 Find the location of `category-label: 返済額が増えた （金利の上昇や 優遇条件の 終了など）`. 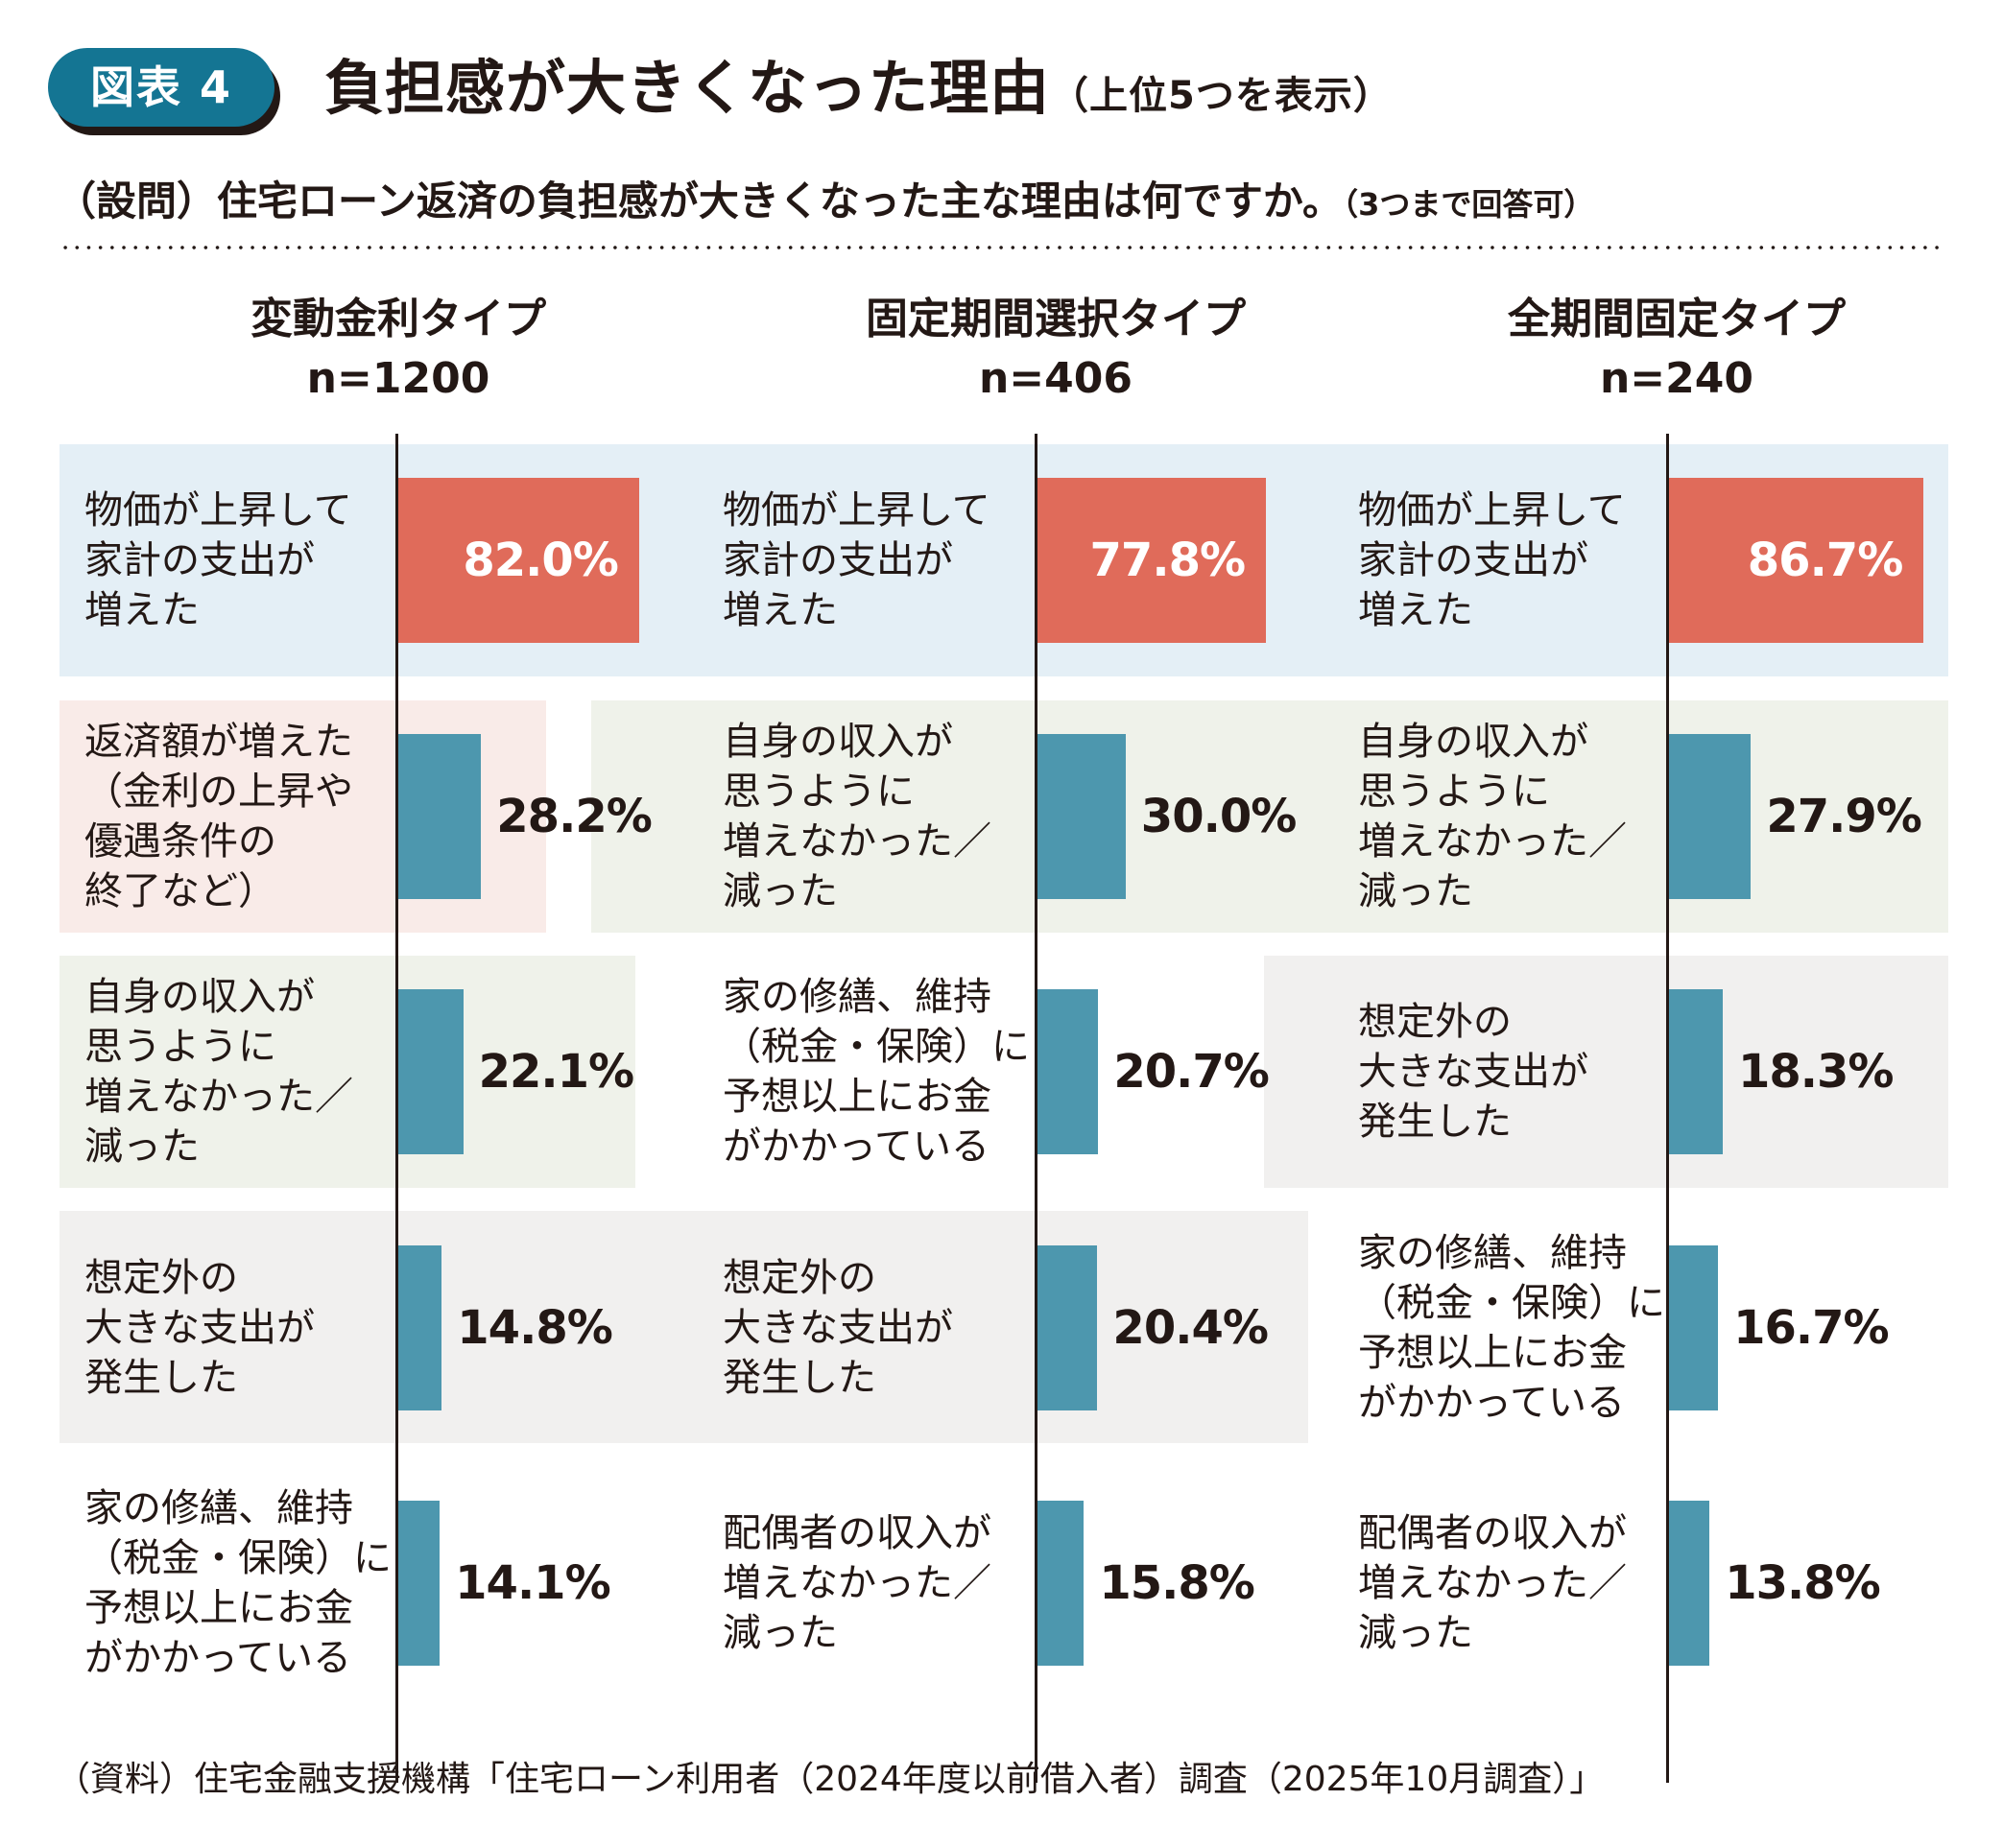

category-label: 返済額が増えた （金利の上昇や 優遇条件の 終了など） is located at coordinates (218, 816).